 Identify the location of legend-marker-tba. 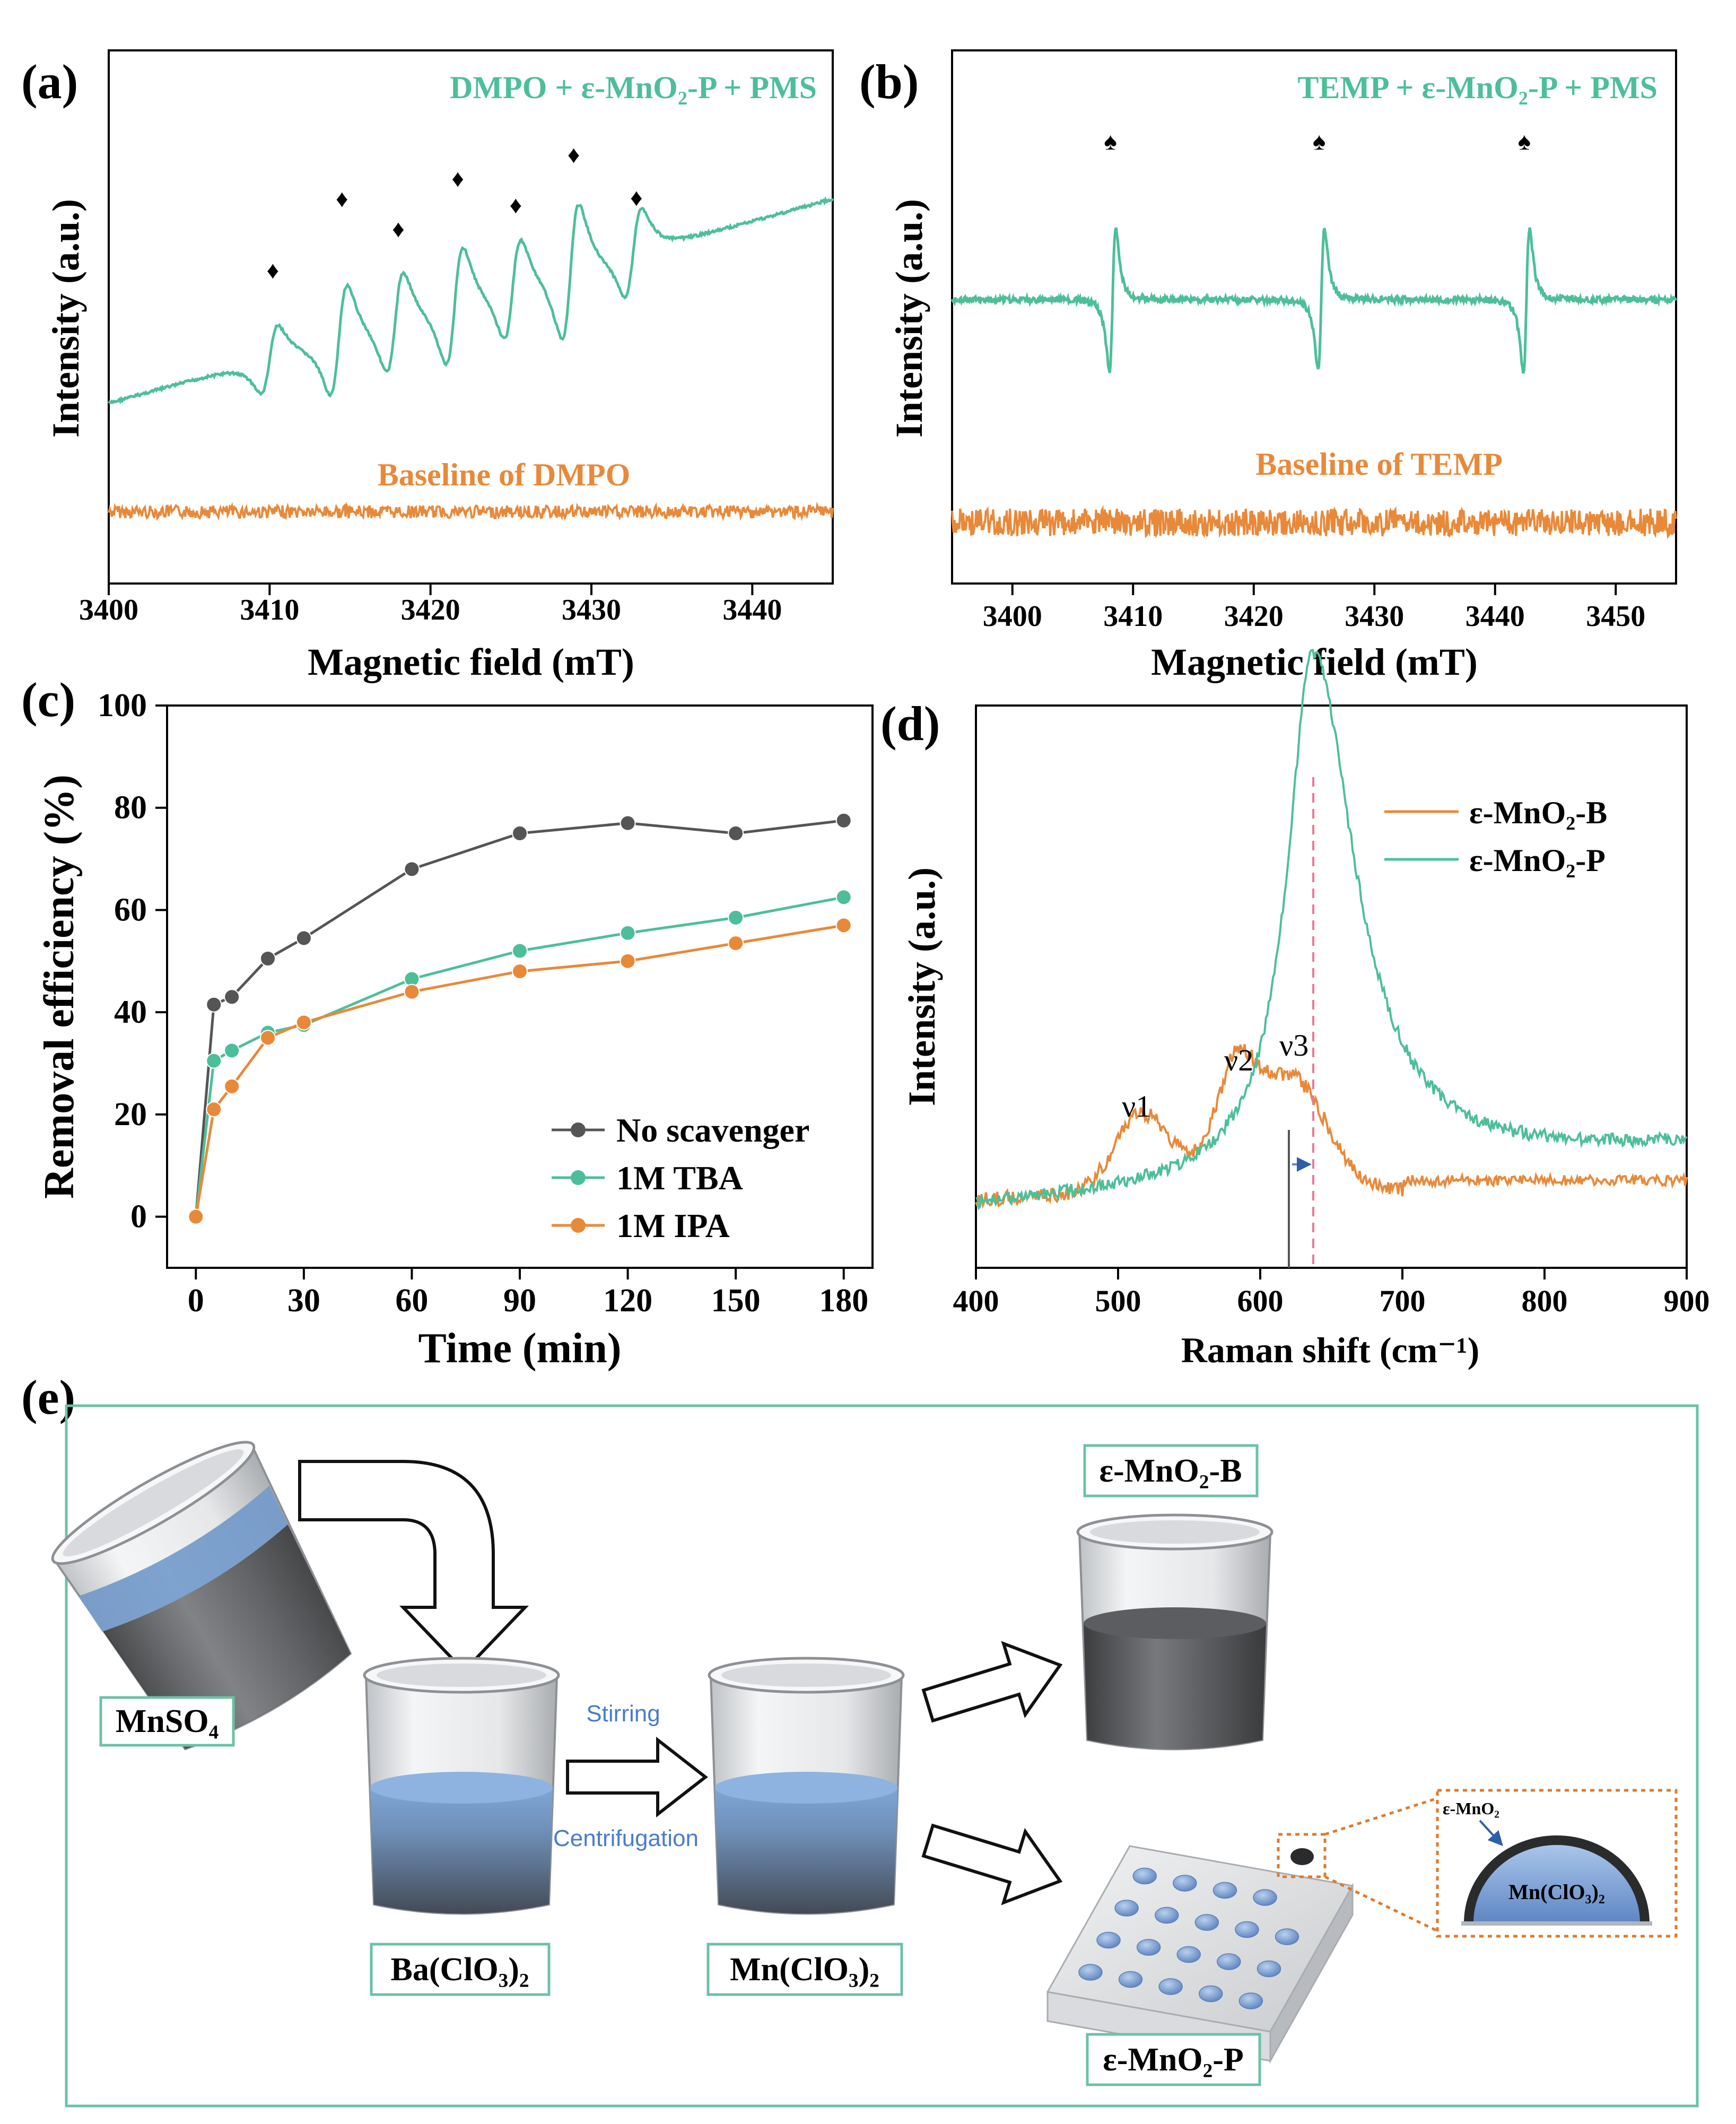
(578, 1177).